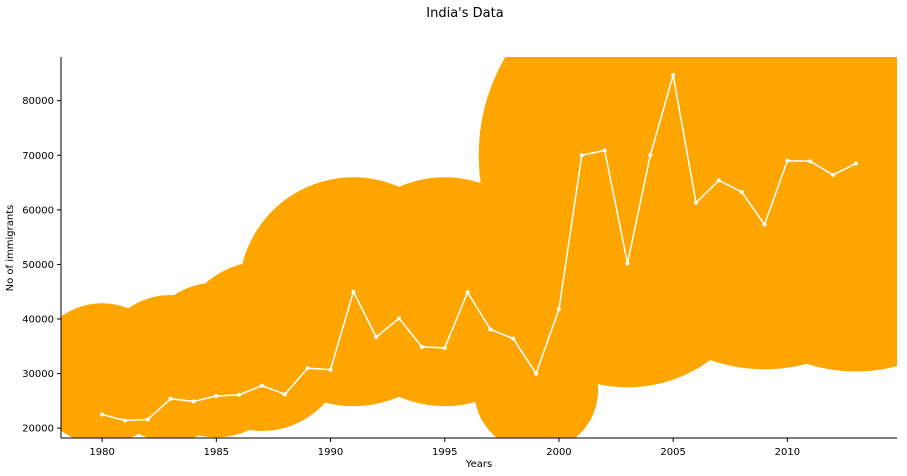  I want to click on y-tick-label: 40000, so click(38, 320).